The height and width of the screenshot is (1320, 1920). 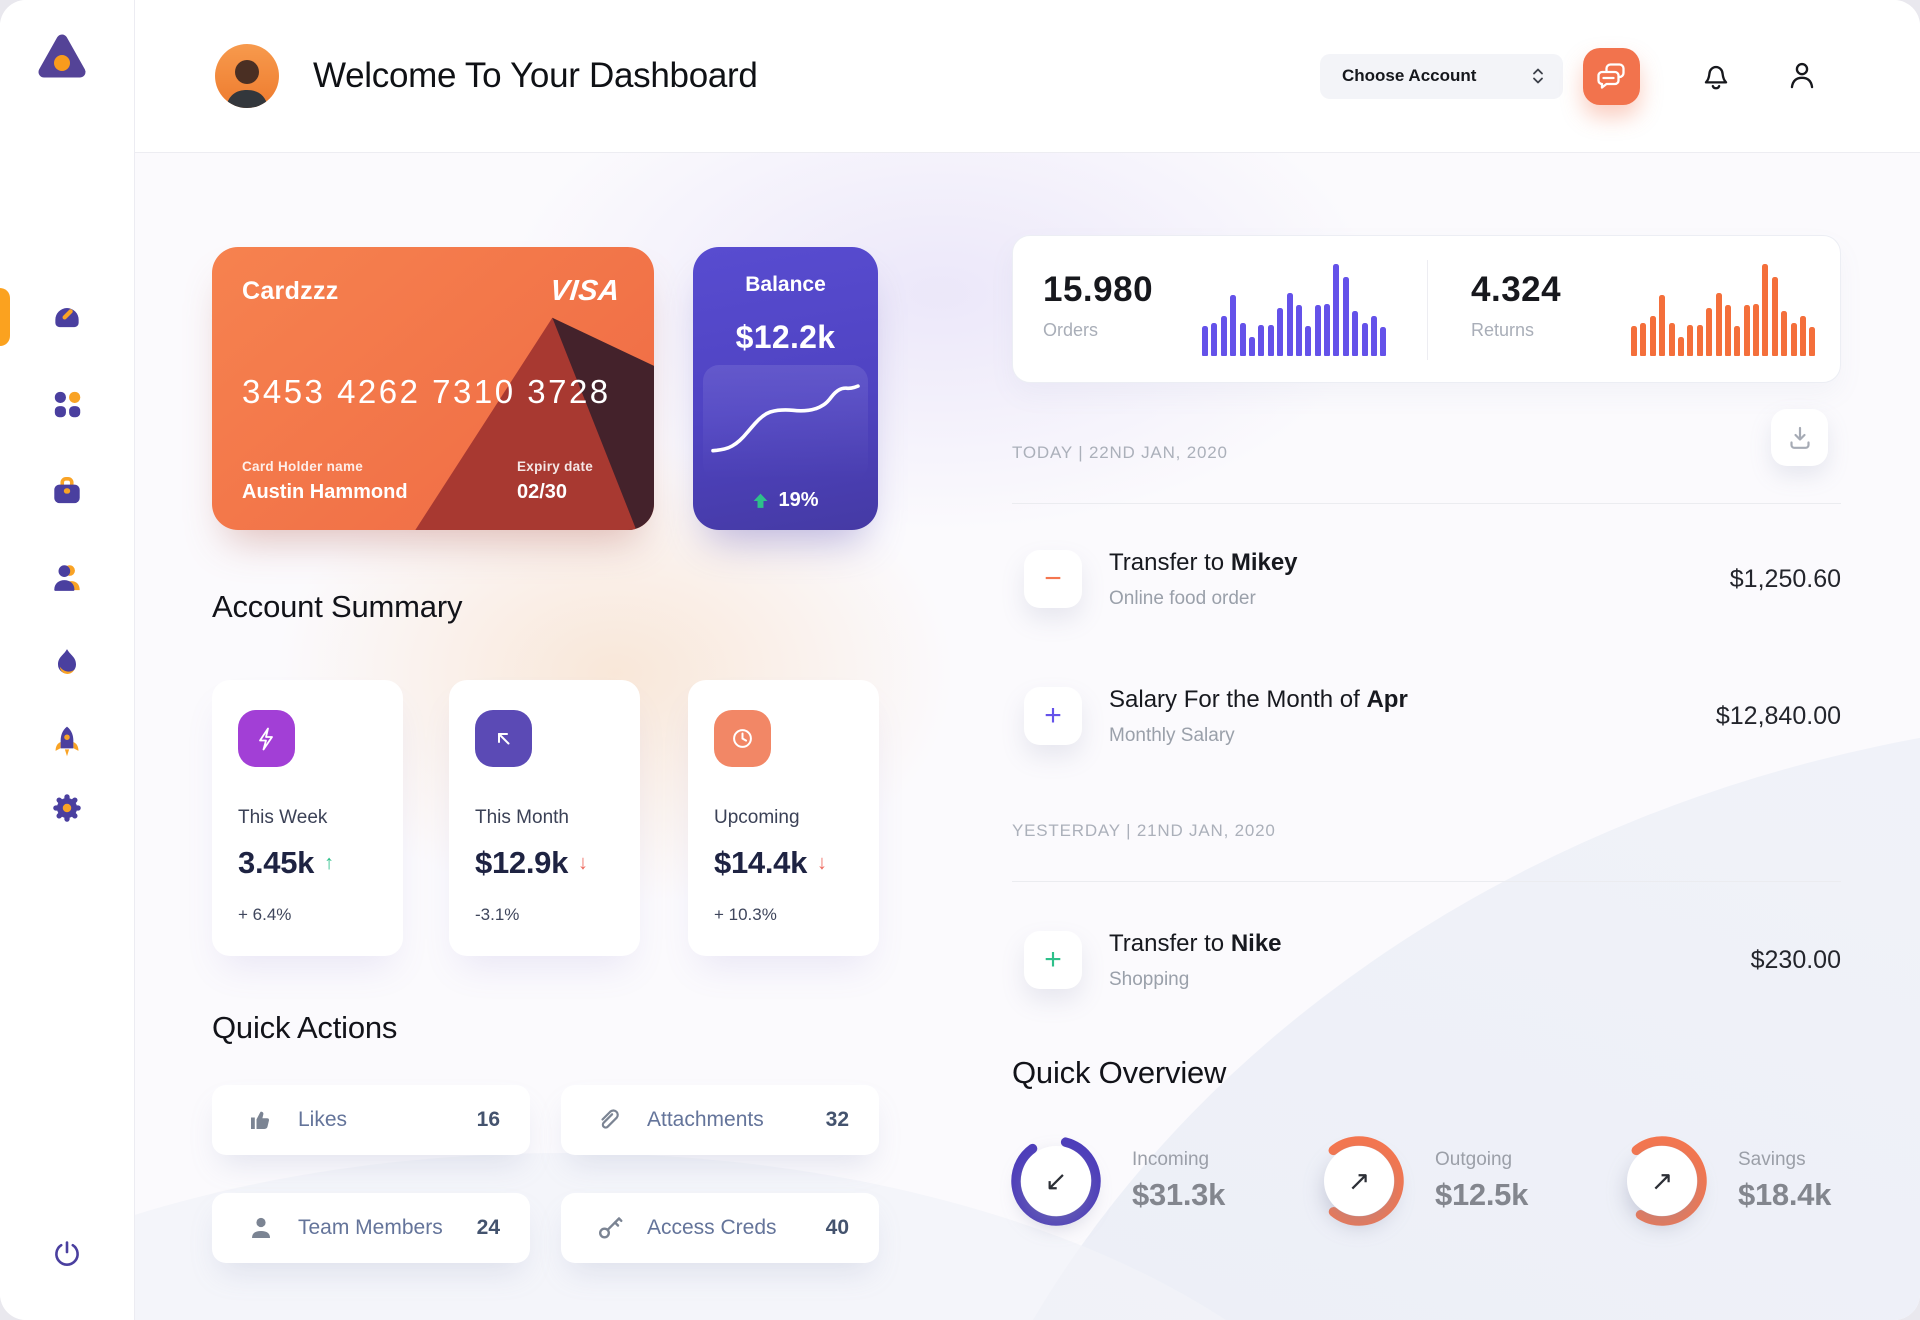 I want to click on card-holder-label: Card Holder name, so click(x=303, y=466).